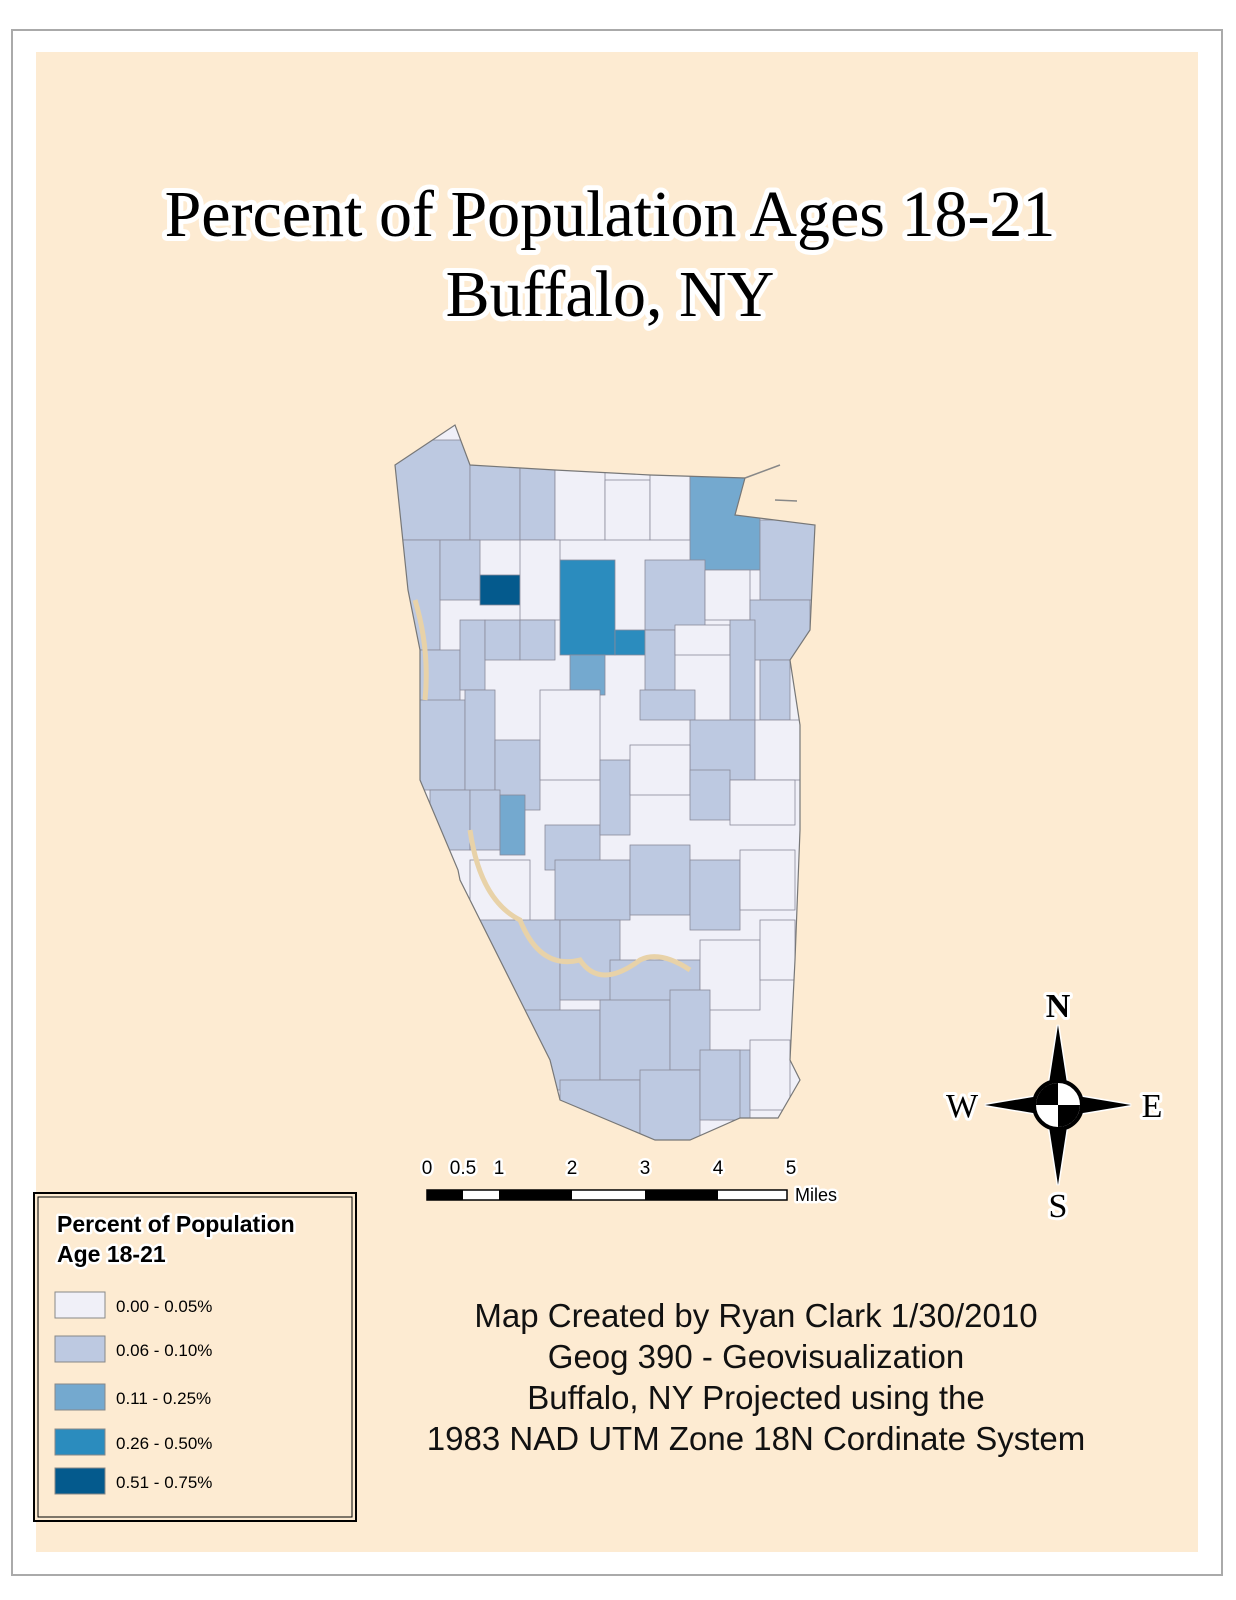 The height and width of the screenshot is (1600, 1236). Describe the element at coordinates (164, 1482) in the screenshot. I see `legend-label: 0.51 - 0.75%` at that location.